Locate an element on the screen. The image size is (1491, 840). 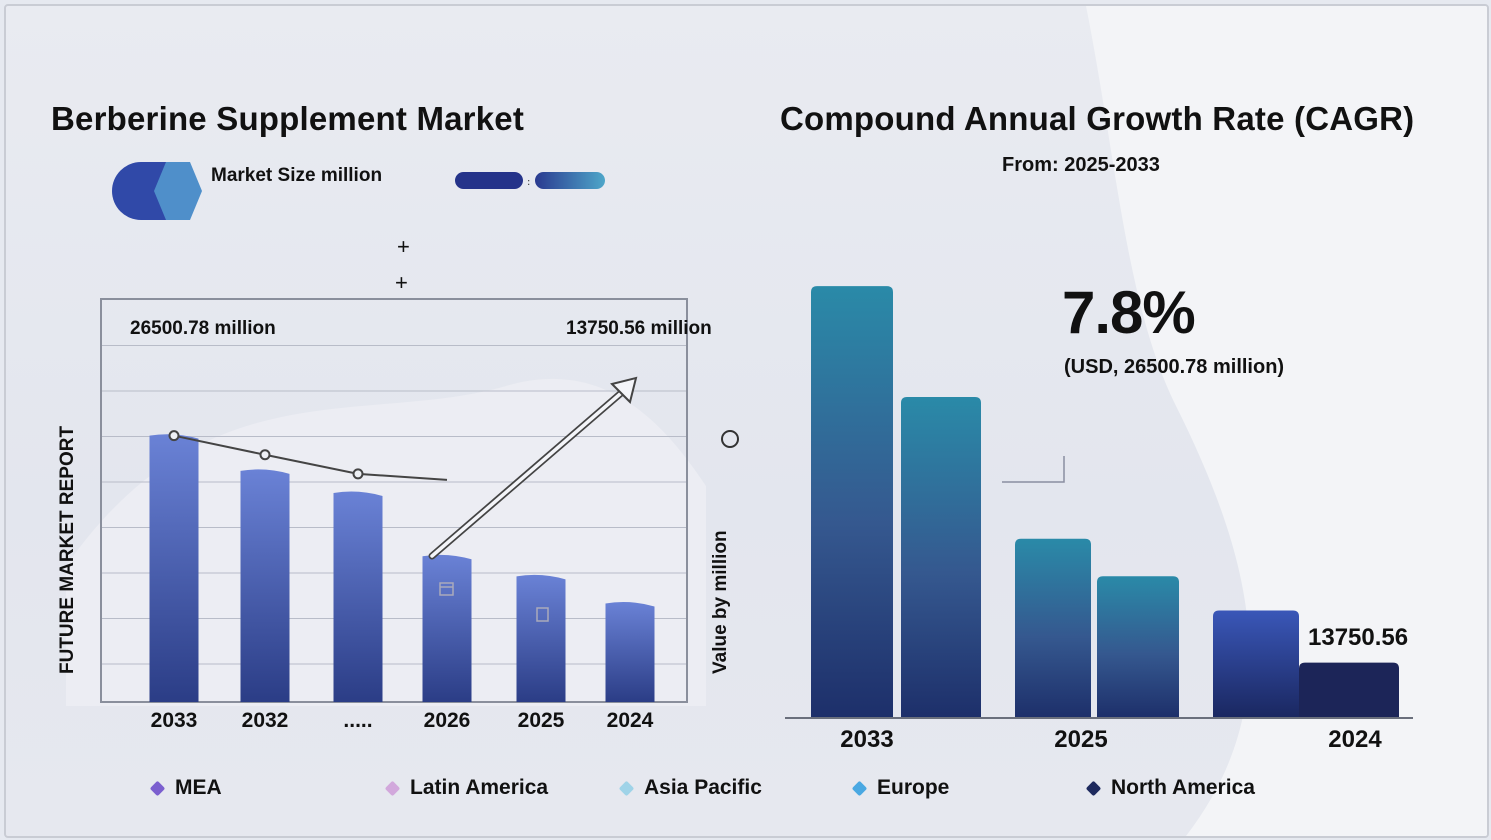
x-tick-label: 2032 is located at coordinates (265, 720).